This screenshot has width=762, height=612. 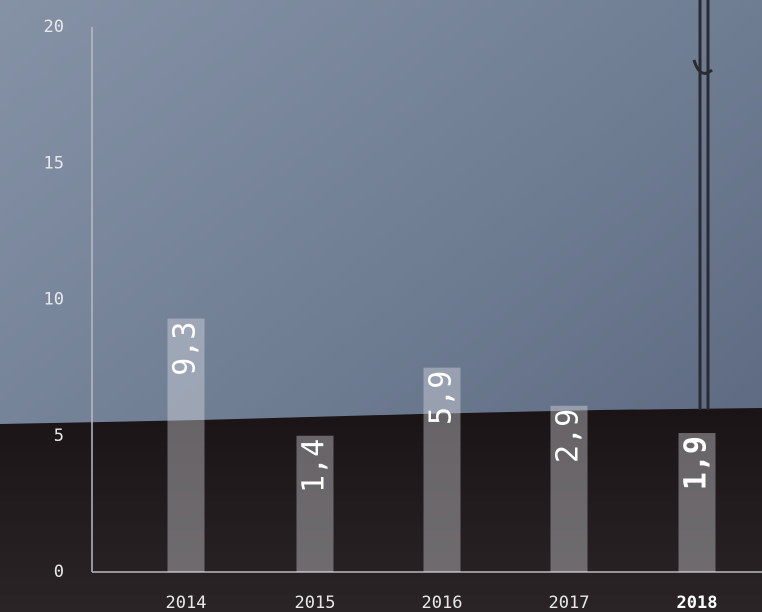 What do you see at coordinates (702, 205) in the screenshot?
I see `background-chain` at bounding box center [702, 205].